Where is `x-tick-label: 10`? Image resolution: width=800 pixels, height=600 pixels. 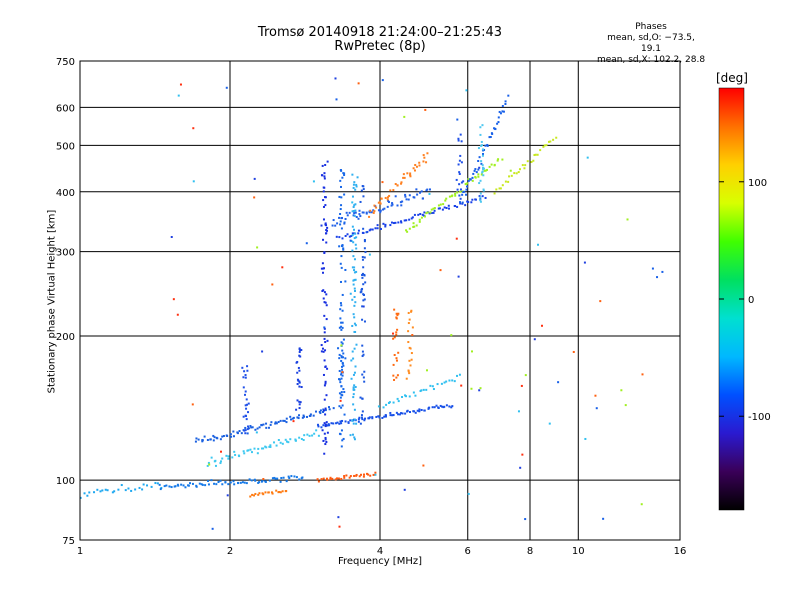 x-tick-label: 10 is located at coordinates (578, 551).